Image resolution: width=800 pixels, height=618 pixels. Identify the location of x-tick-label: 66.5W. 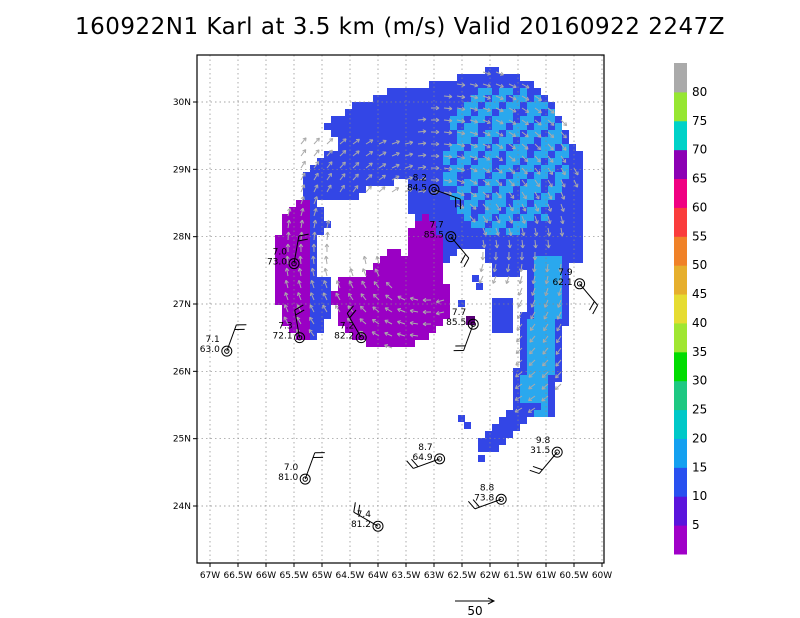
(238, 576).